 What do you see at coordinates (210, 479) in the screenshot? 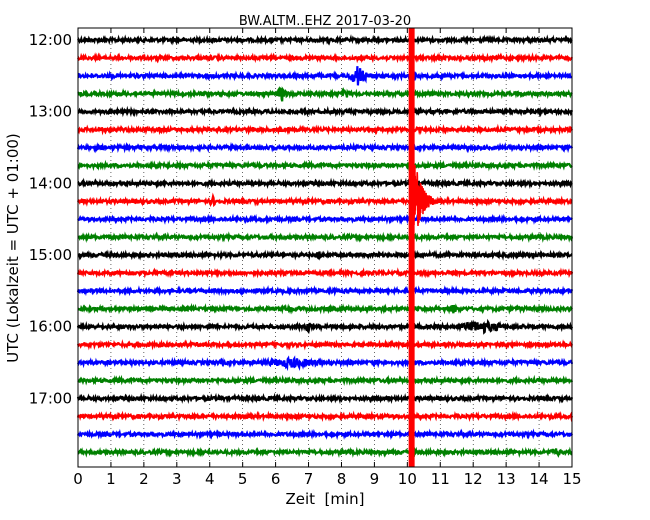
I see `x-tick-label: 4` at bounding box center [210, 479].